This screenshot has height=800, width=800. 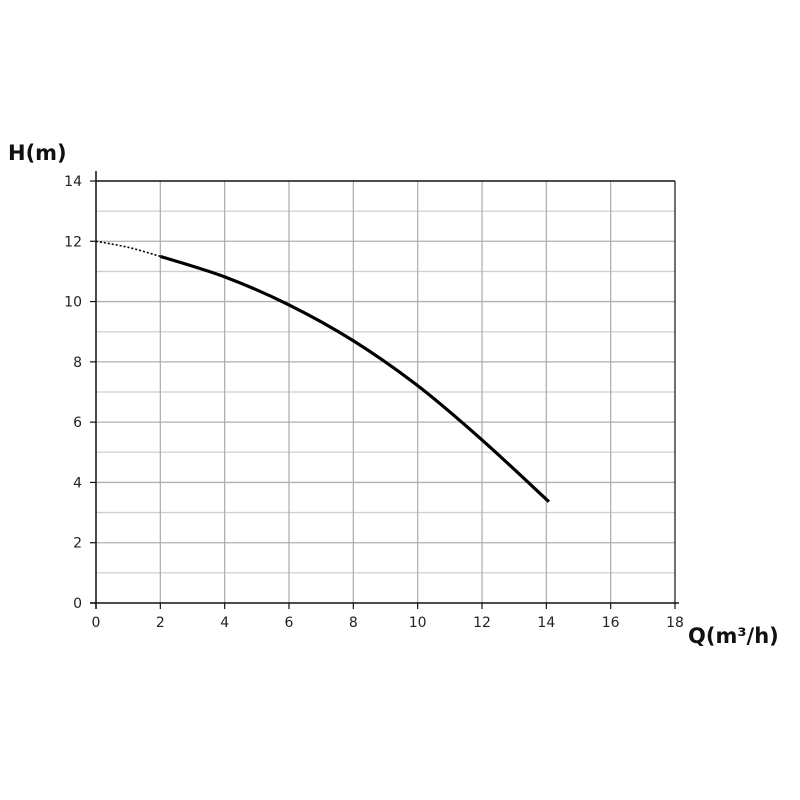 I want to click on x-tick-label: 4, so click(x=224, y=623).